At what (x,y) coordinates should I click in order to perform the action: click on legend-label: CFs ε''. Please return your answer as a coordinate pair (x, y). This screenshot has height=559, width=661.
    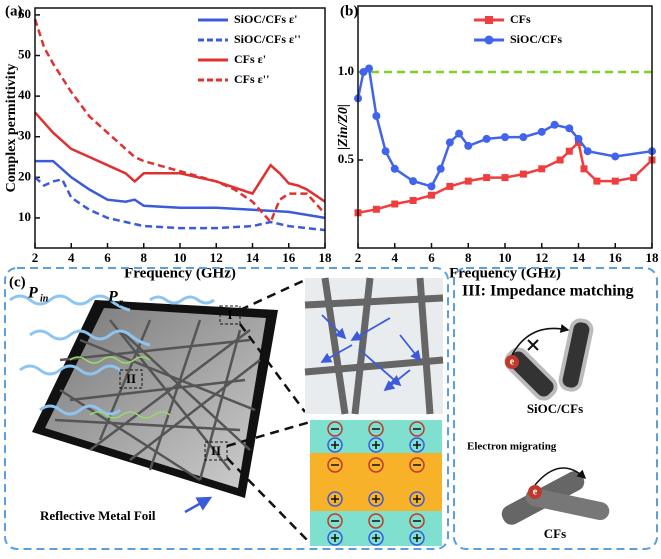
    Looking at the image, I should click on (251, 79).